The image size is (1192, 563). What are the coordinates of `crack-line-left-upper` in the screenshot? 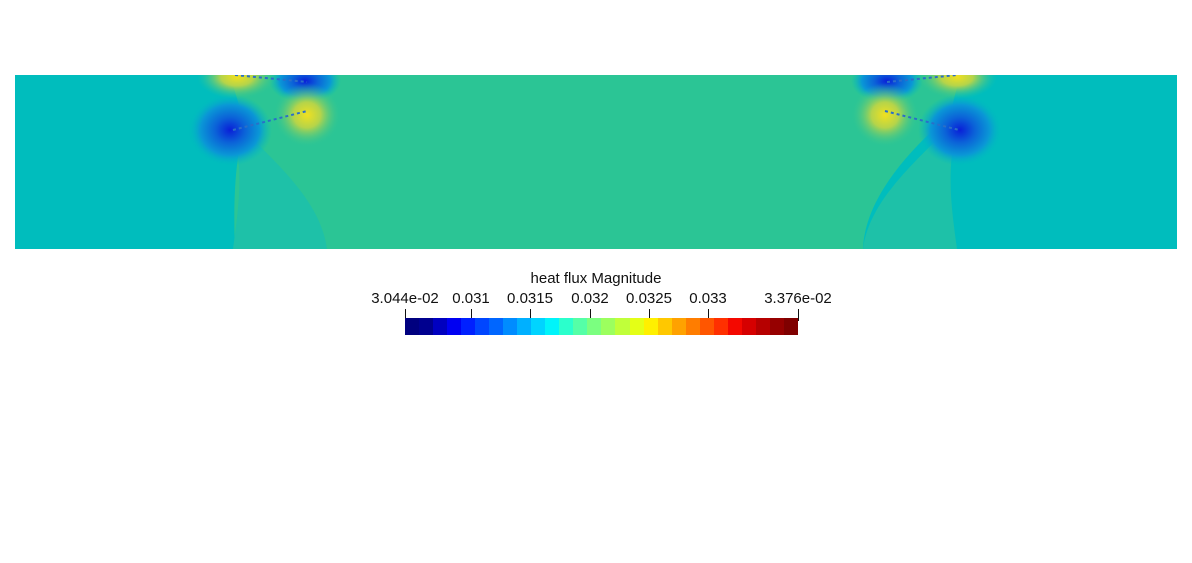 It's located at (271, 79).